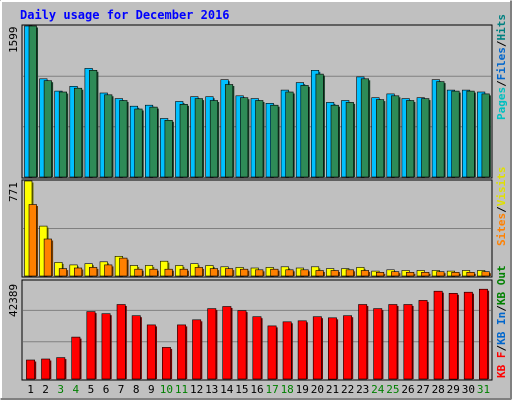 This screenshot has height=400, width=512. I want to click on legend-entry-pages: Pages, so click(501, 103).